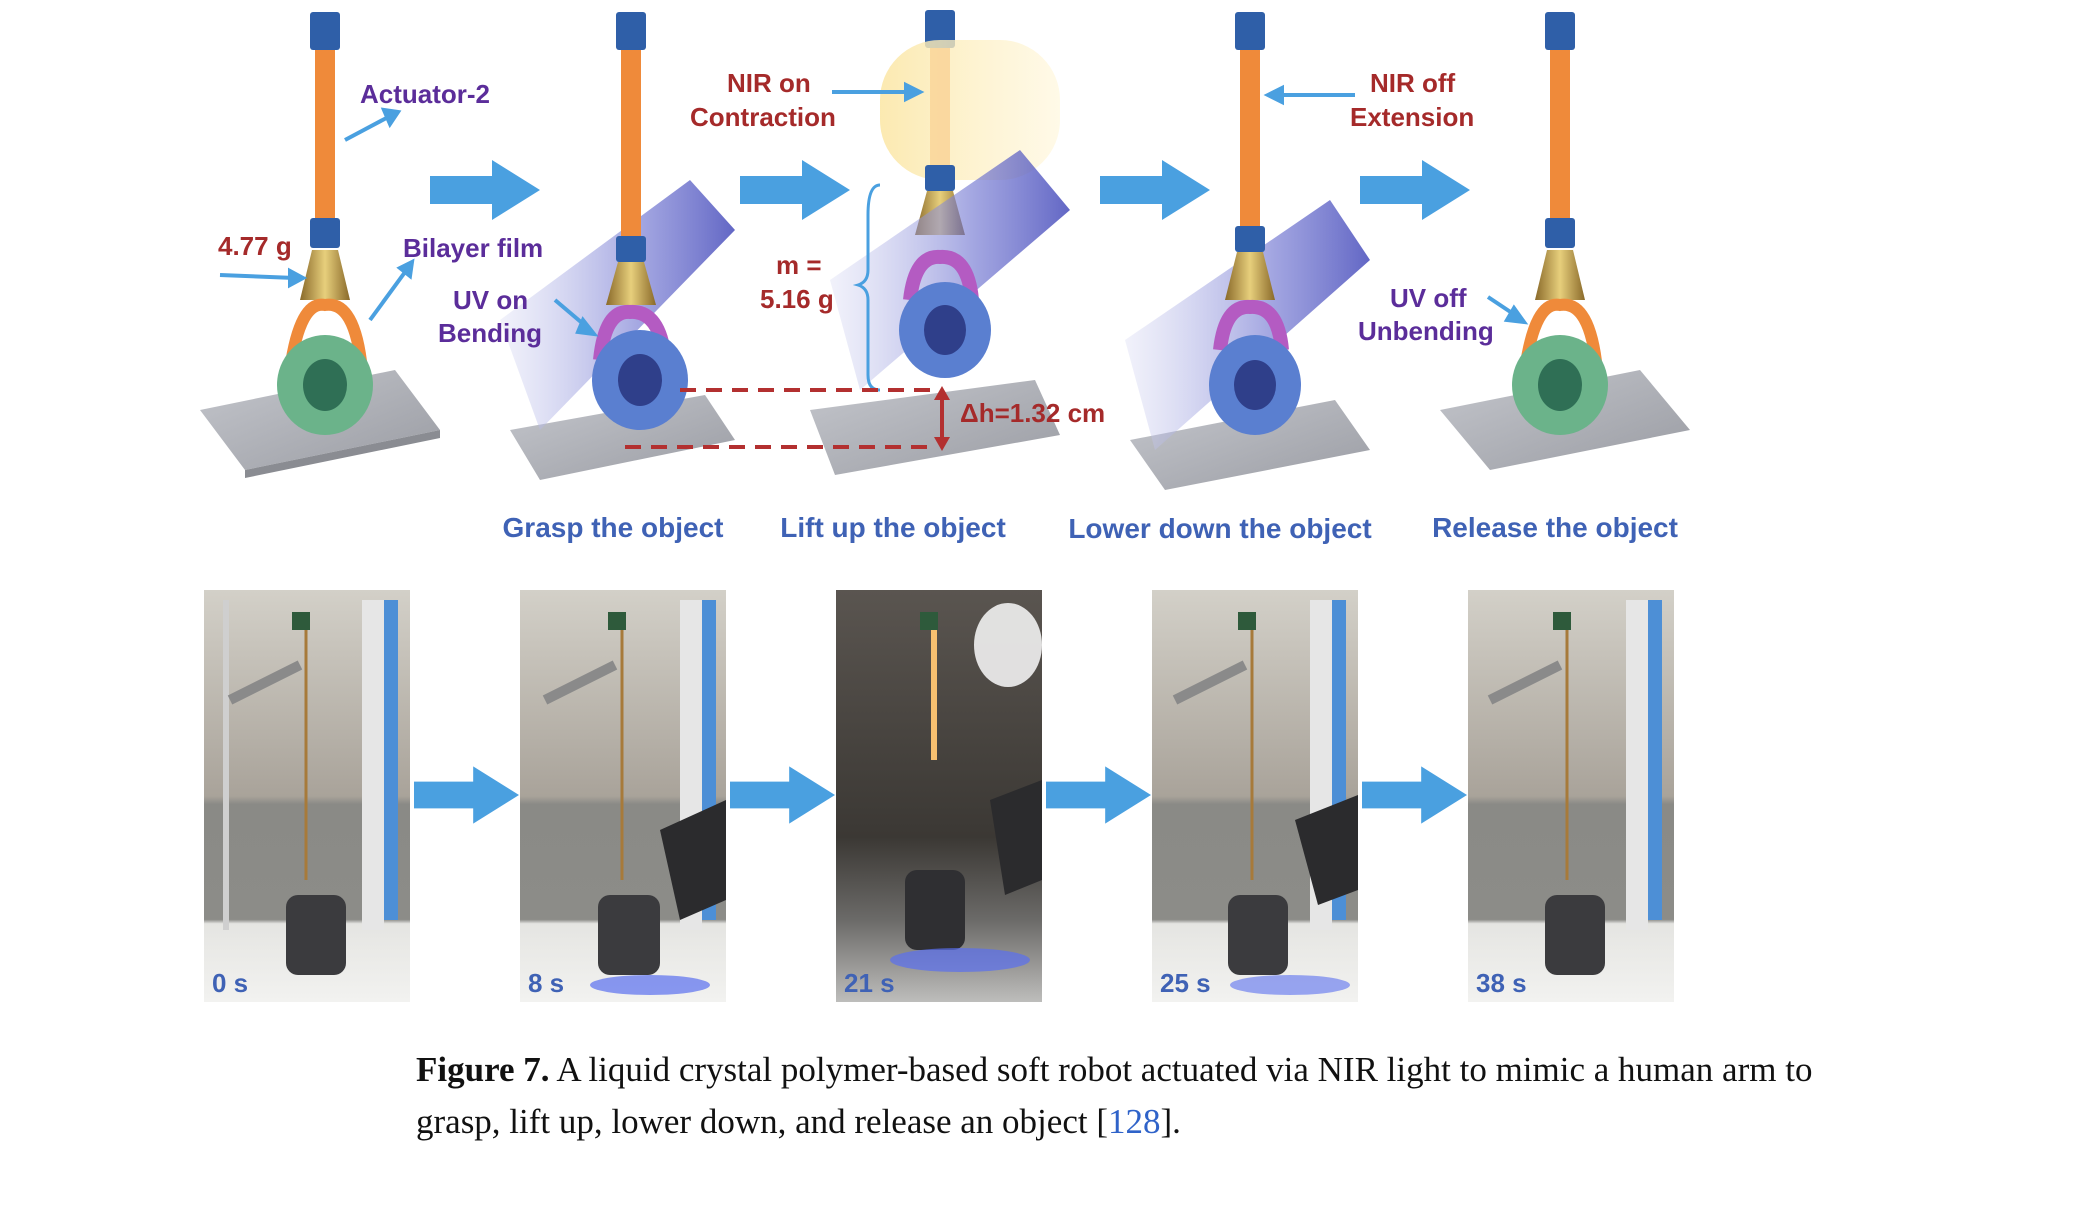 This screenshot has height=1221, width=2077. What do you see at coordinates (473, 248) in the screenshot?
I see `label-bilayer: Bilayer film` at bounding box center [473, 248].